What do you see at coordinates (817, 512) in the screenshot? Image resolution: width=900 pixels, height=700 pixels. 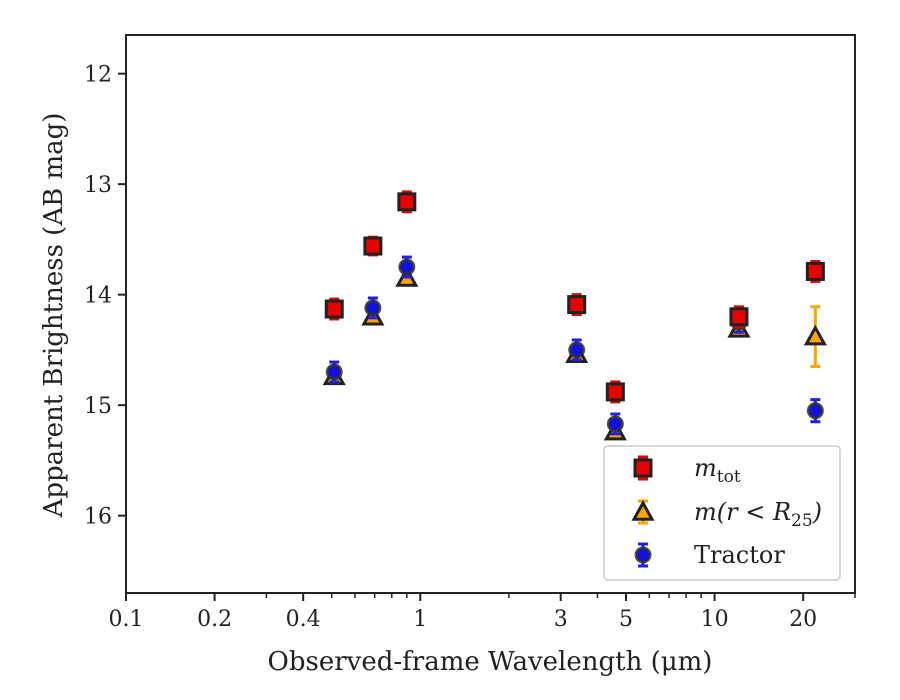 I see `legend-label-tail: )` at bounding box center [817, 512].